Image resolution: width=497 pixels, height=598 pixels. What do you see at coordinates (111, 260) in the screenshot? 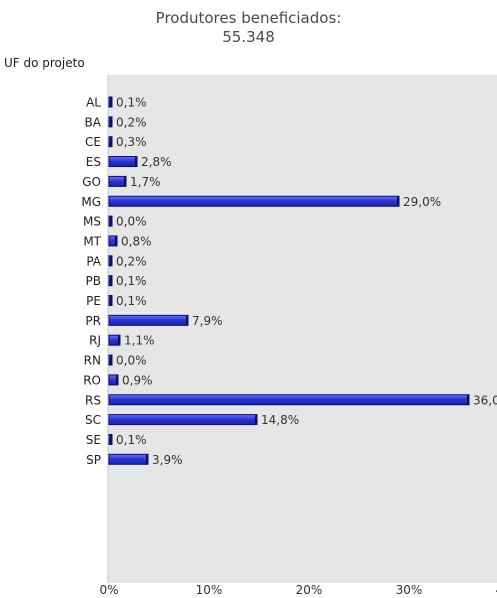
I see `bar-end-pa` at bounding box center [111, 260].